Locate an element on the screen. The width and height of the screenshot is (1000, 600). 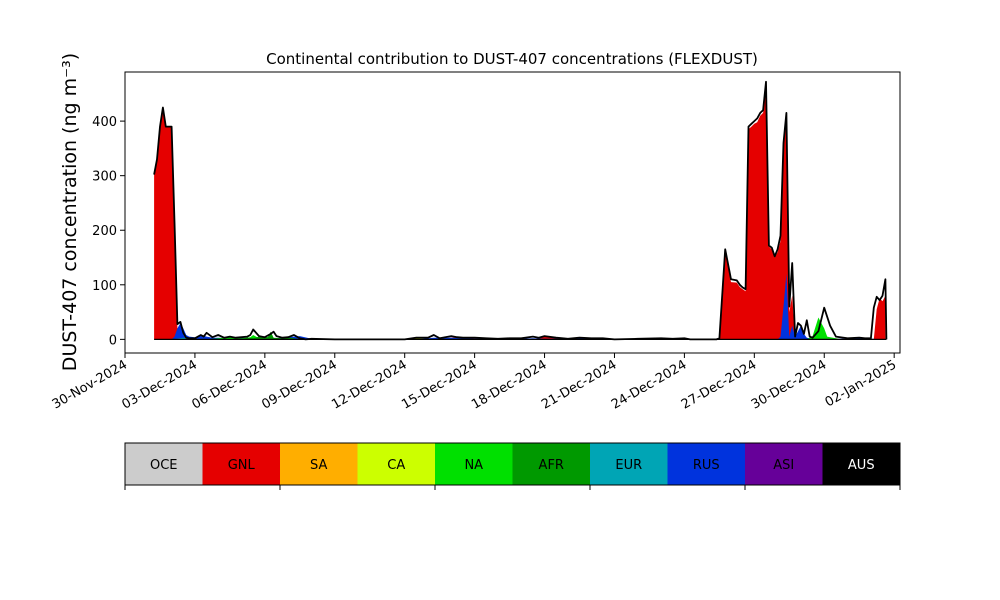
legend-swatch-sa is located at coordinates (319, 464).